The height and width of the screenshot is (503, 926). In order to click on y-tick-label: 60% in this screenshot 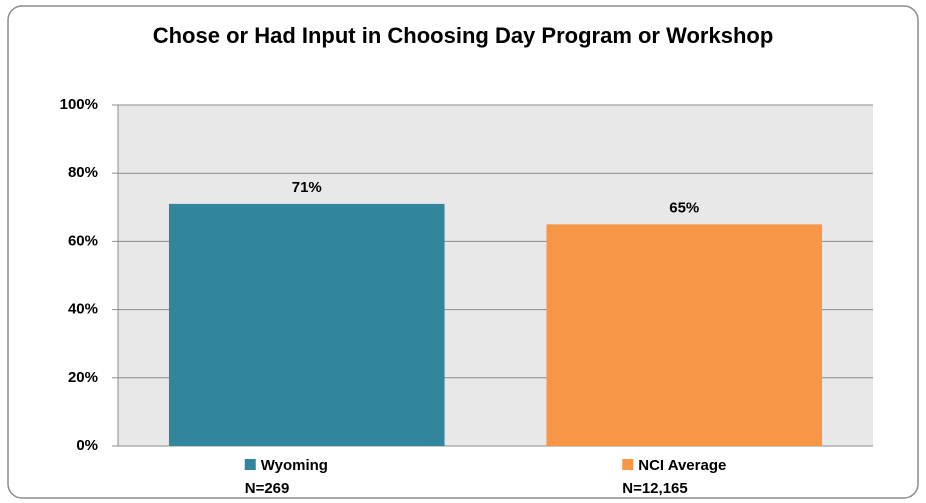, I will do `click(83, 240)`.